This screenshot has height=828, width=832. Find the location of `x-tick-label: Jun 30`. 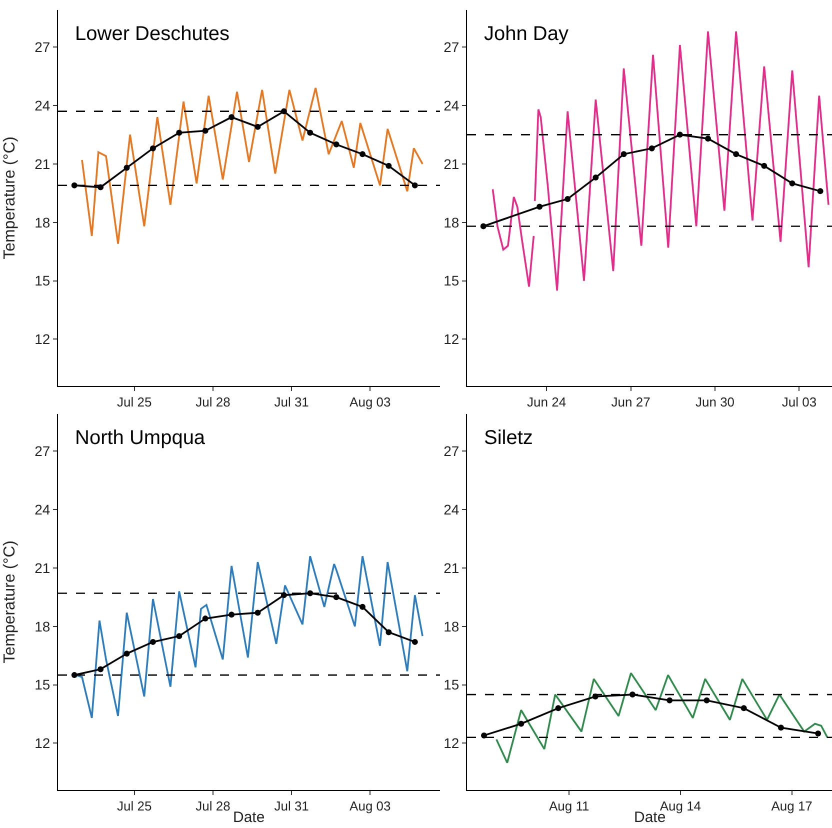

x-tick-label: Jun 30 is located at coordinates (715, 402).